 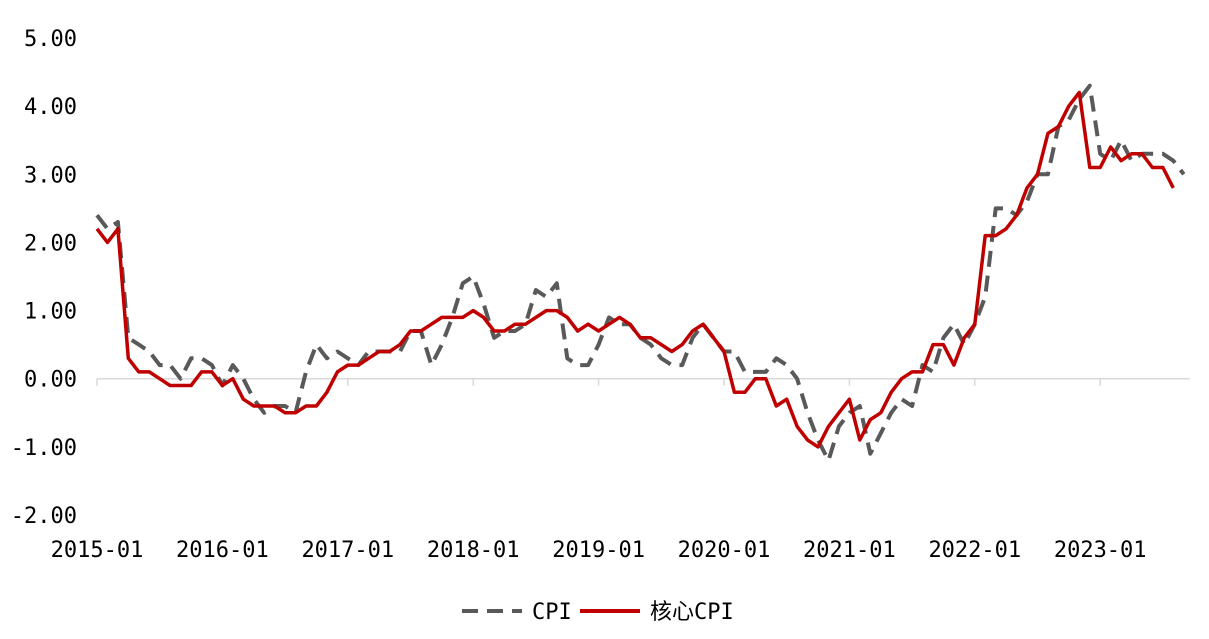 What do you see at coordinates (97, 550) in the screenshot?
I see `x-tick-label: 2015-01` at bounding box center [97, 550].